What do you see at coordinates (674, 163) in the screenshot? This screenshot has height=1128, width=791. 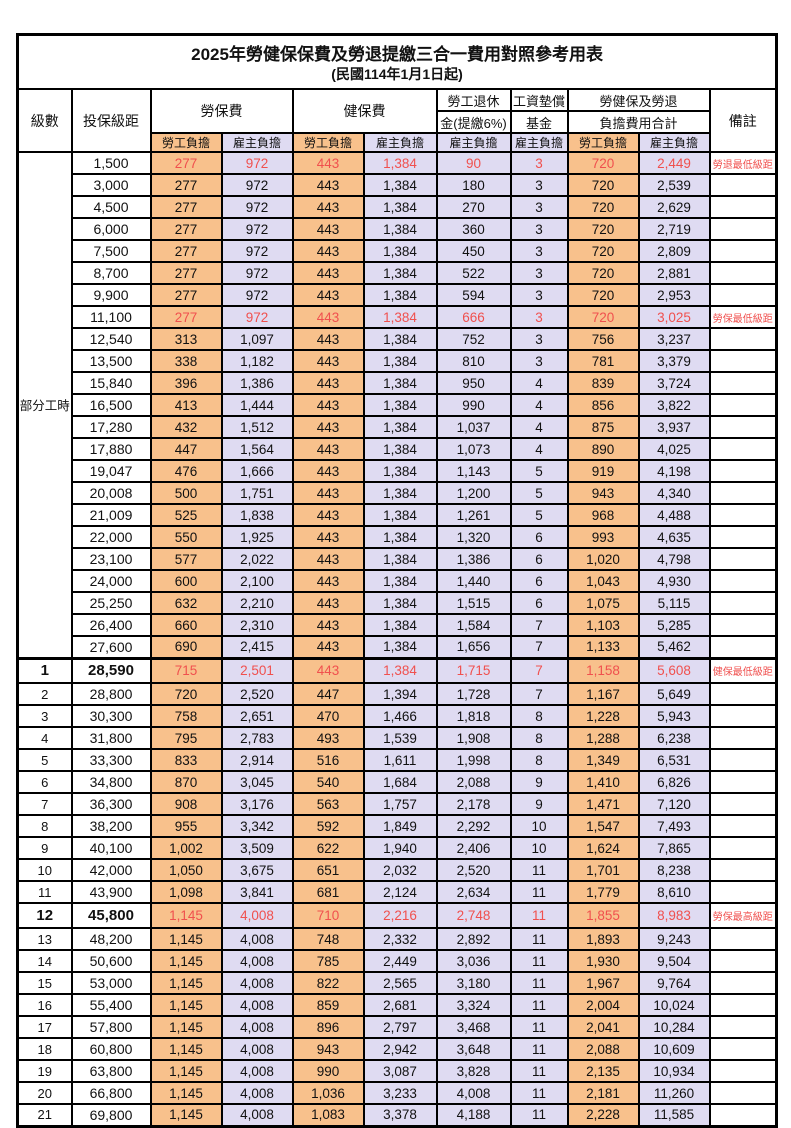 I see `total-employer-cell: 2,449` at bounding box center [674, 163].